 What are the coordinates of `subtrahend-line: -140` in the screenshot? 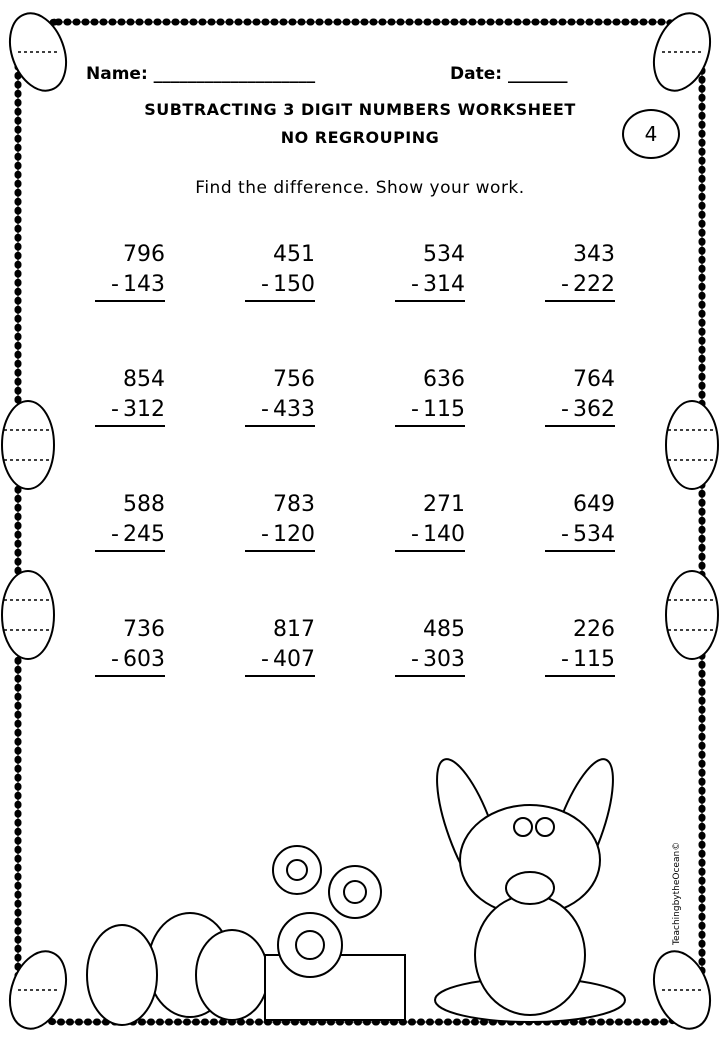 It's located at (430, 536).